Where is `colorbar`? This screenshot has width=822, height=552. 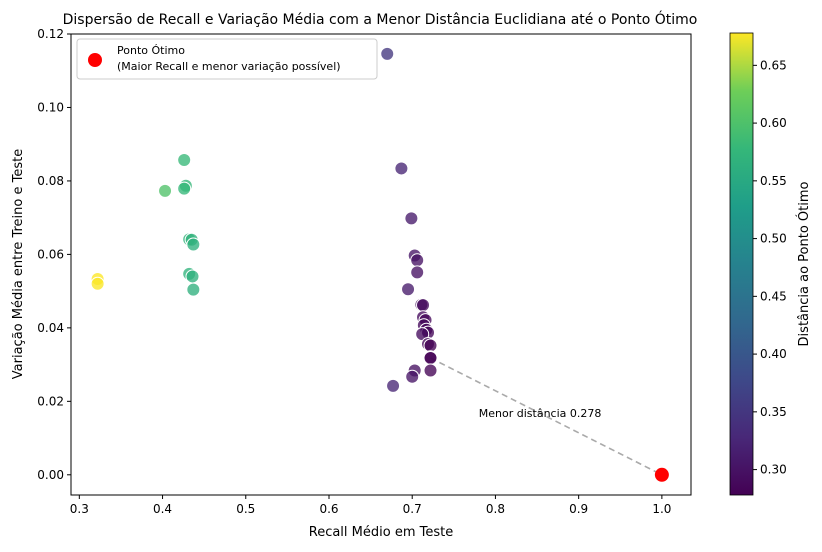 colorbar is located at coordinates (741, 264).